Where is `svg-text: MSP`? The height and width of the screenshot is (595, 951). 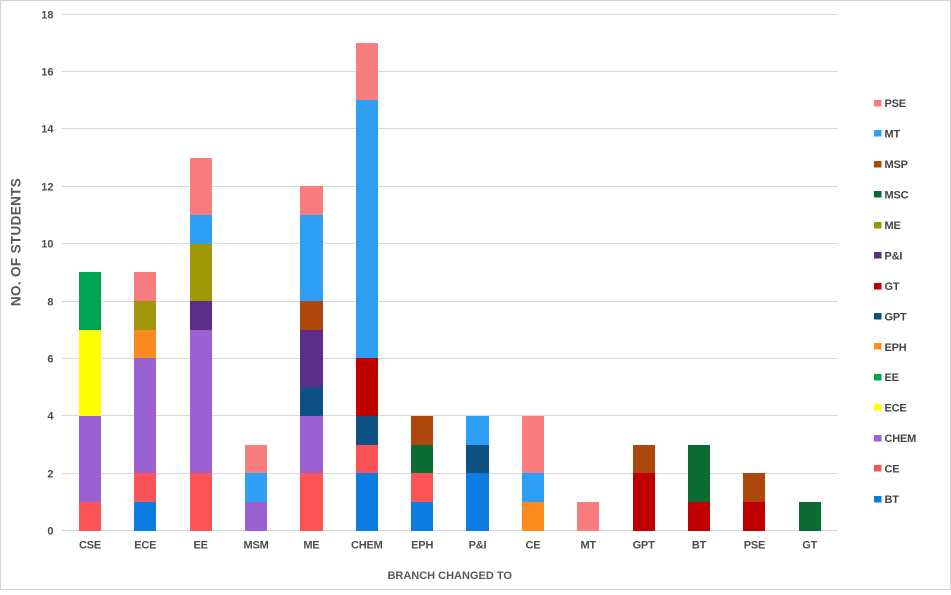
svg-text: MSP is located at coordinates (896, 165).